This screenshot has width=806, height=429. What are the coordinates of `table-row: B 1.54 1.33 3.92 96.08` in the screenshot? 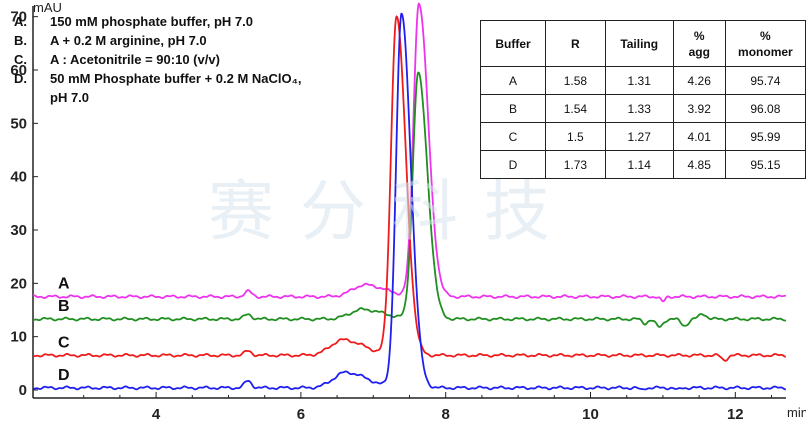 It's located at (642, 108).